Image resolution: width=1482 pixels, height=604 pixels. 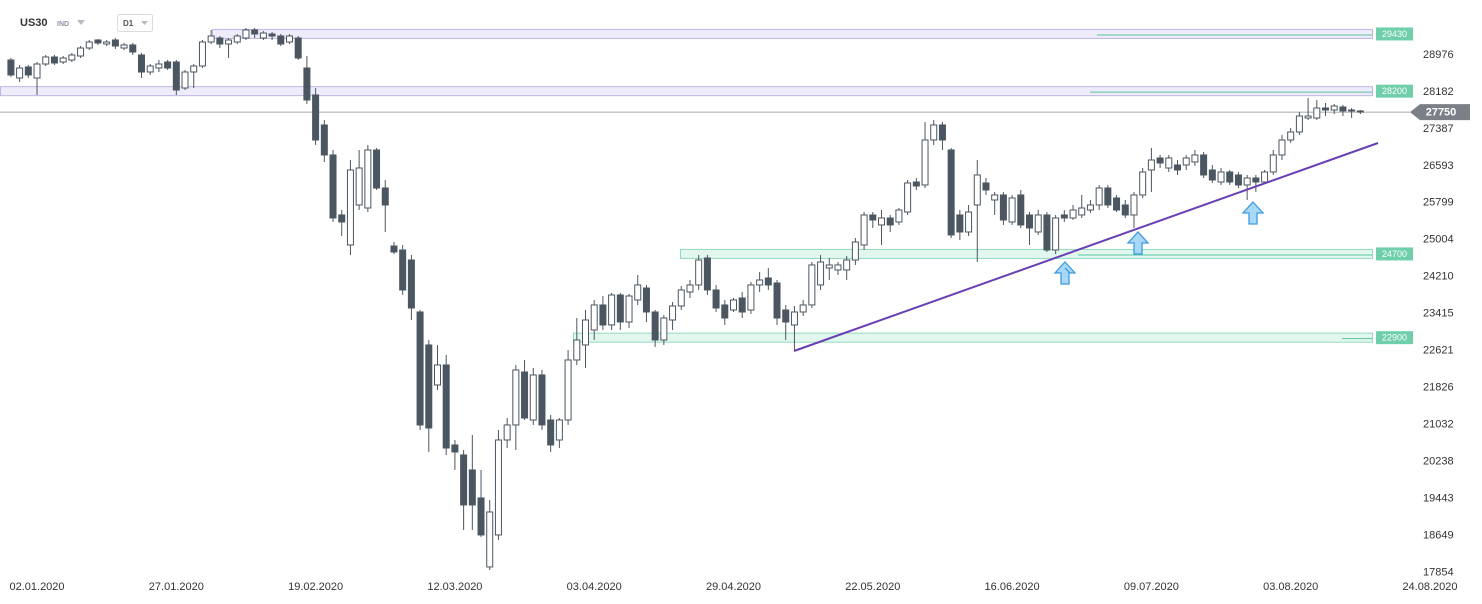 What do you see at coordinates (128, 23) in the screenshot?
I see `timeframe: D1` at bounding box center [128, 23].